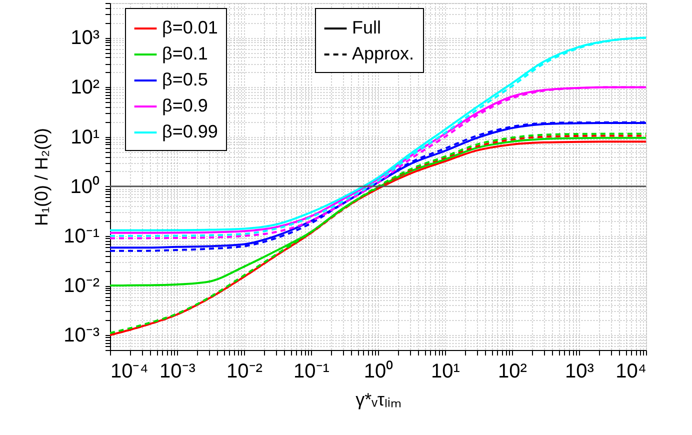  Describe the element at coordinates (85, 137) in the screenshot. I see `y-tick-label: 10¹` at that location.